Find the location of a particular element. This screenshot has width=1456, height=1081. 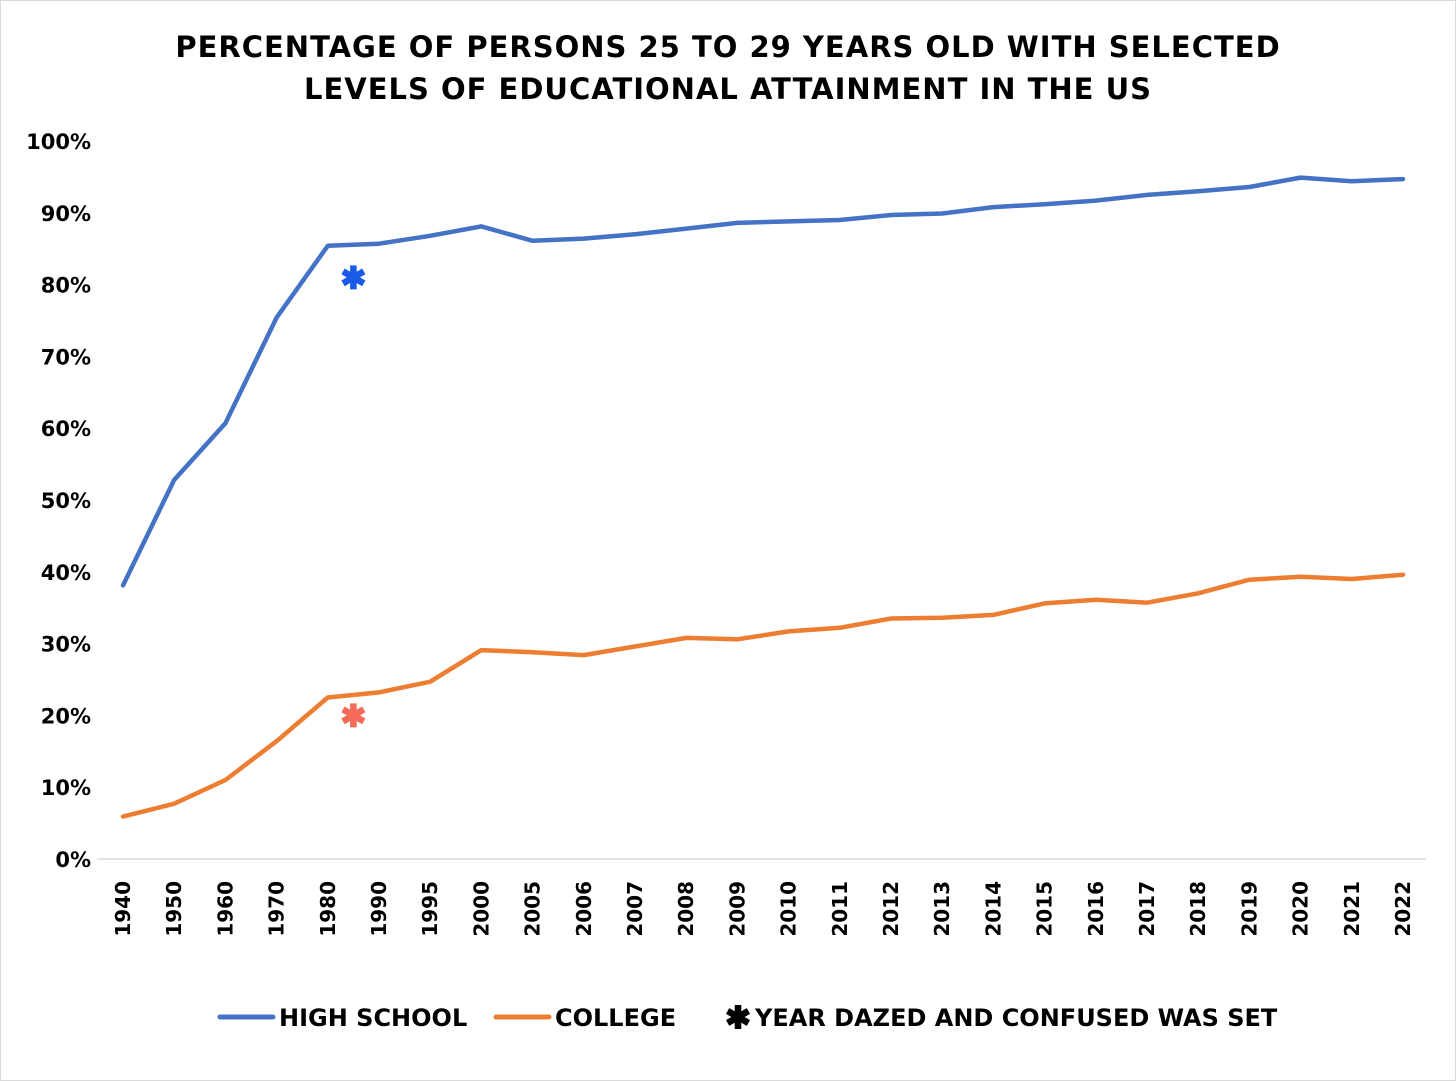

legend-asterisk-glyph is located at coordinates (738, 1017).